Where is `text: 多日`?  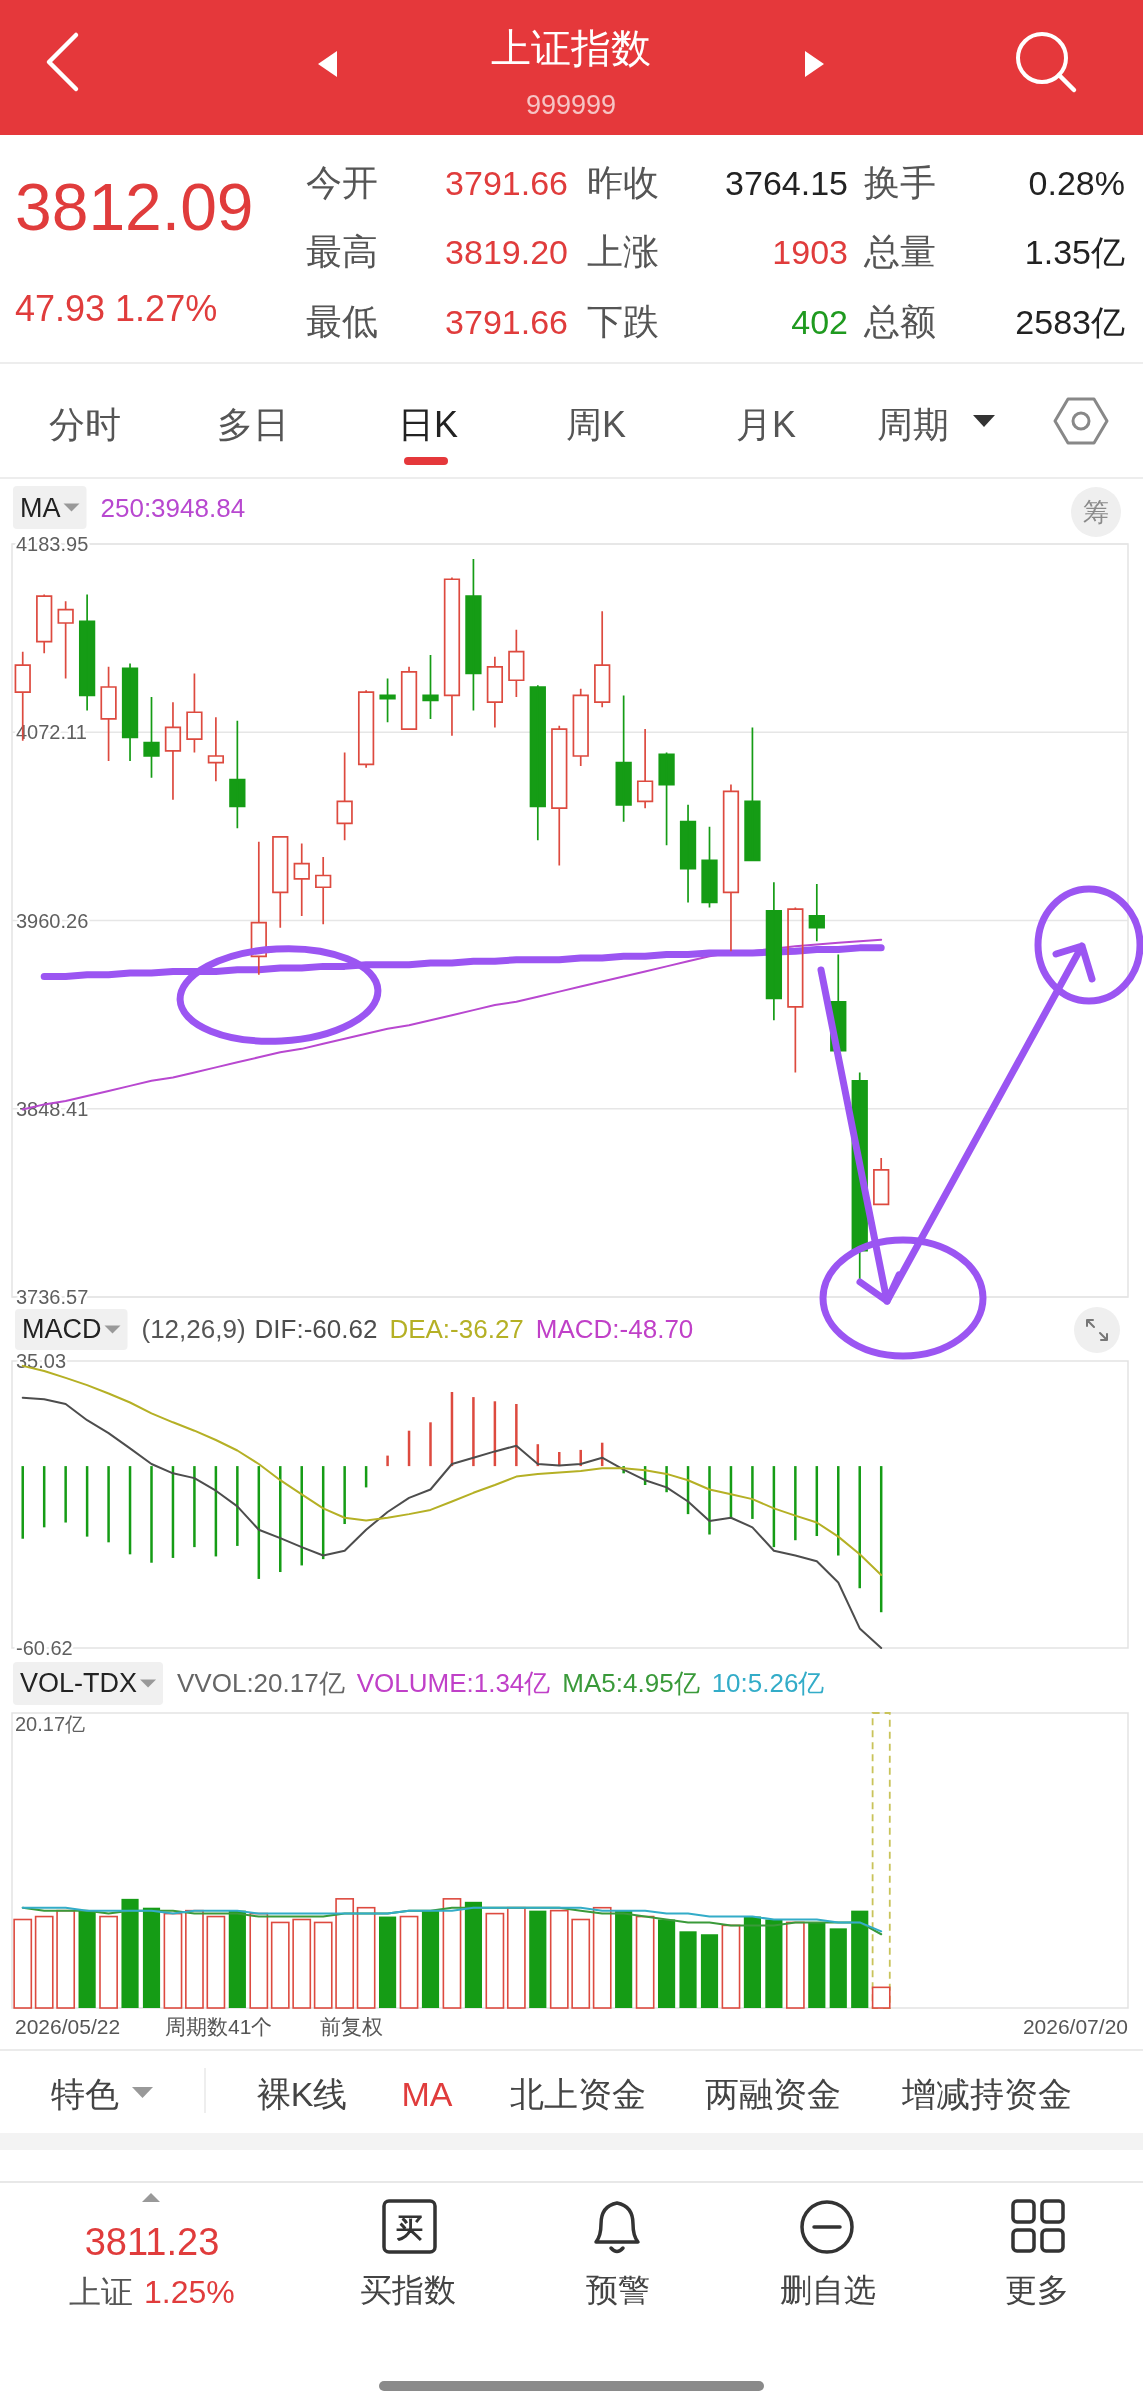
text: 多日 is located at coordinates (253, 424).